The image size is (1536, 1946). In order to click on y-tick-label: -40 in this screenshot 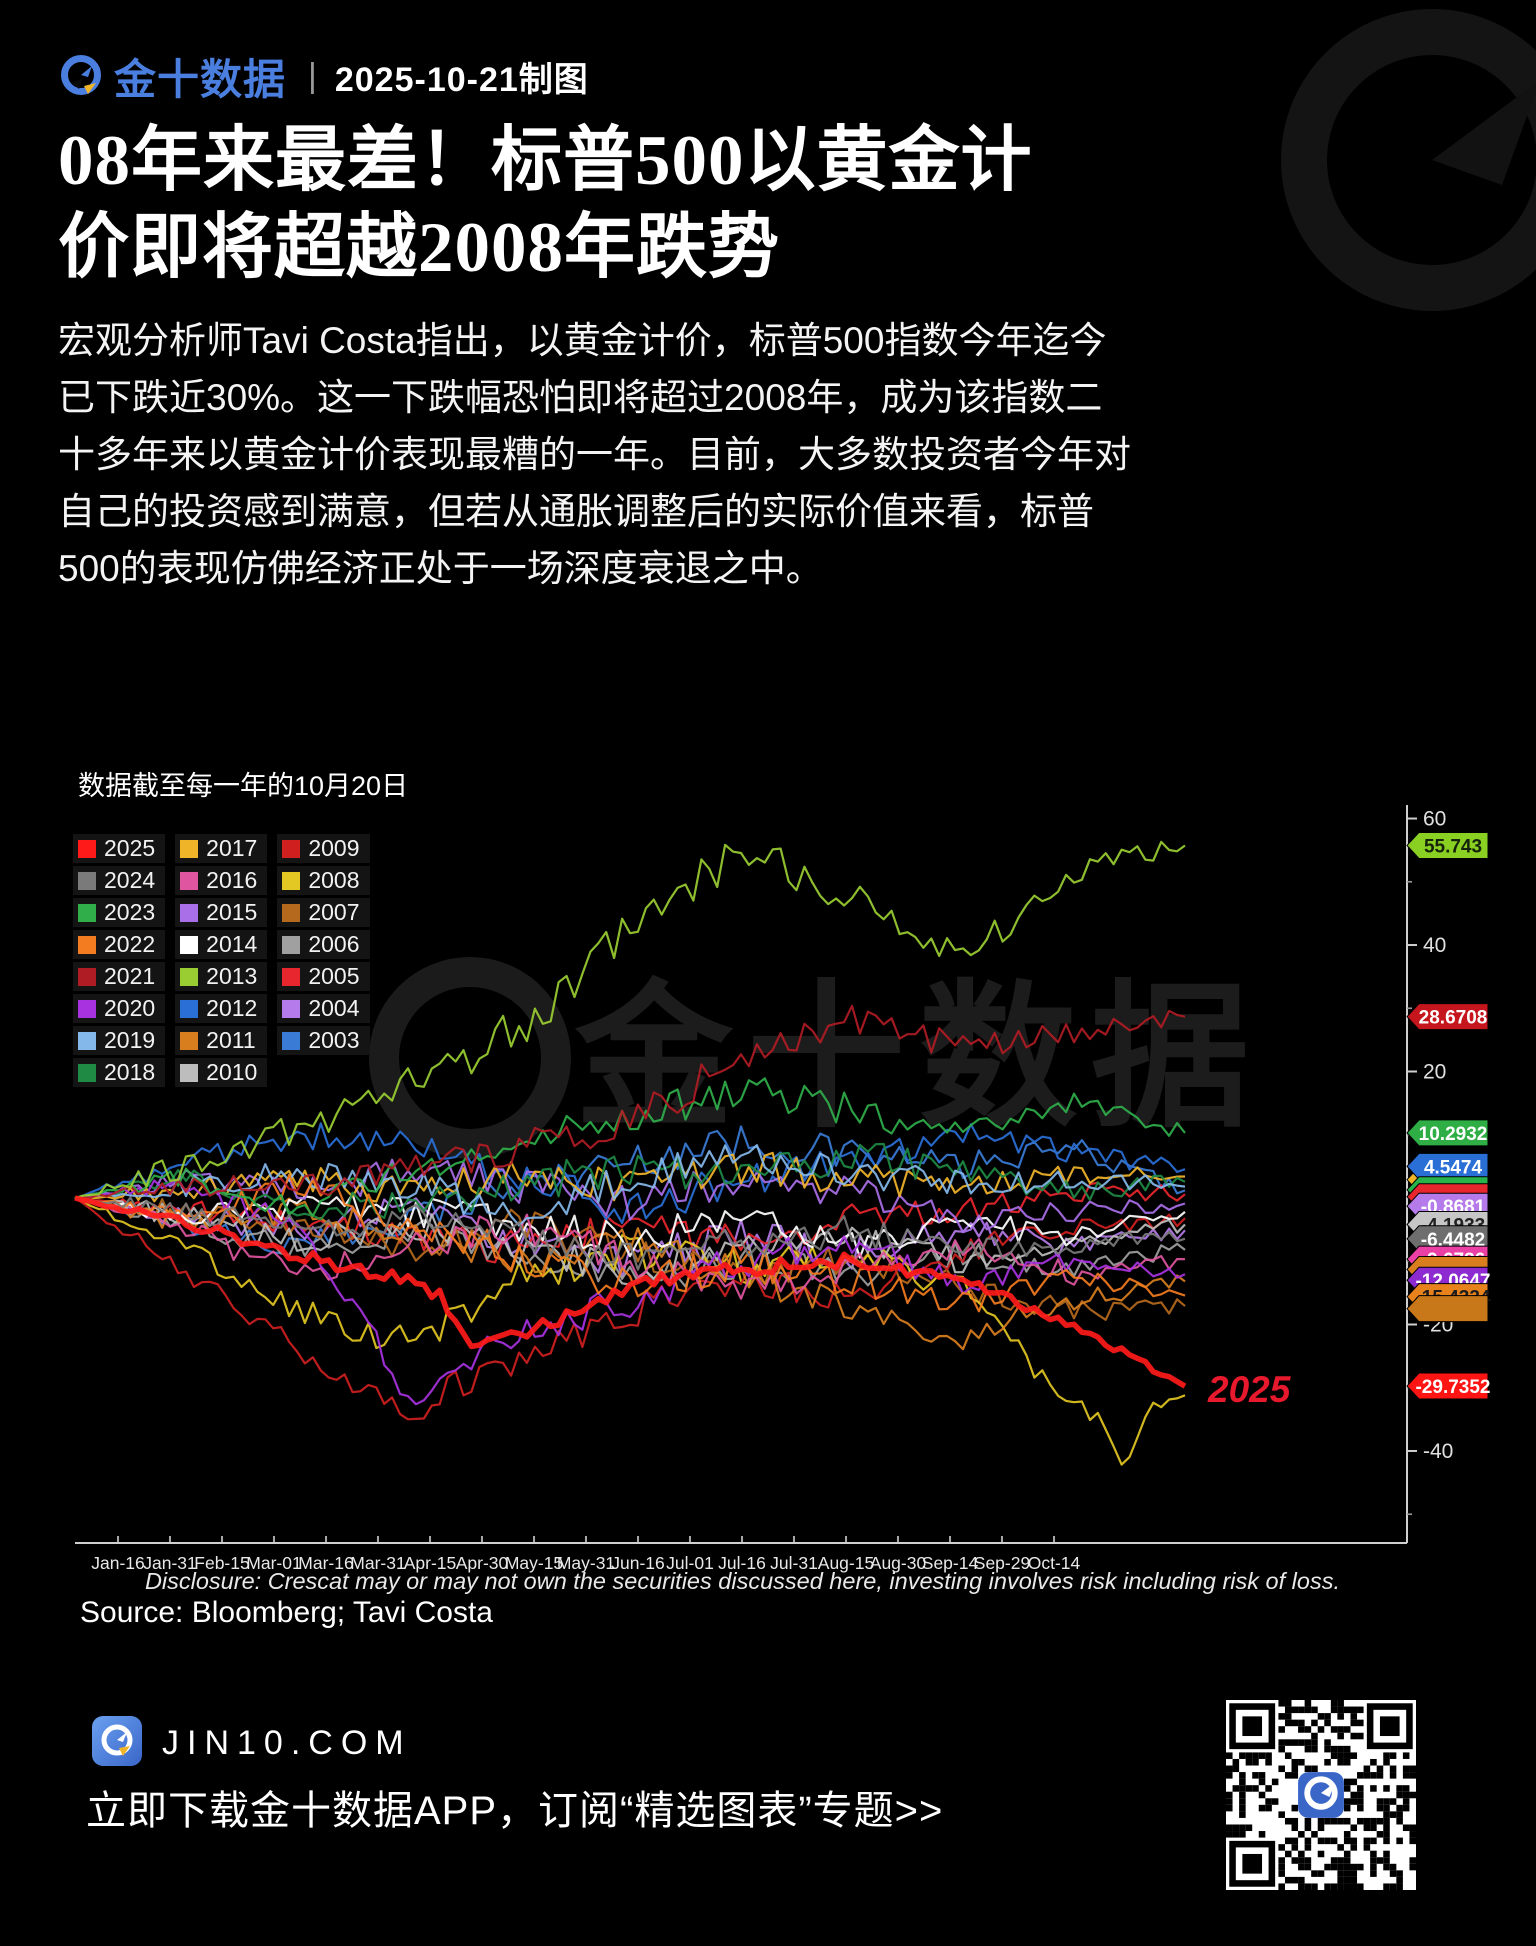, I will do `click(1438, 1451)`.